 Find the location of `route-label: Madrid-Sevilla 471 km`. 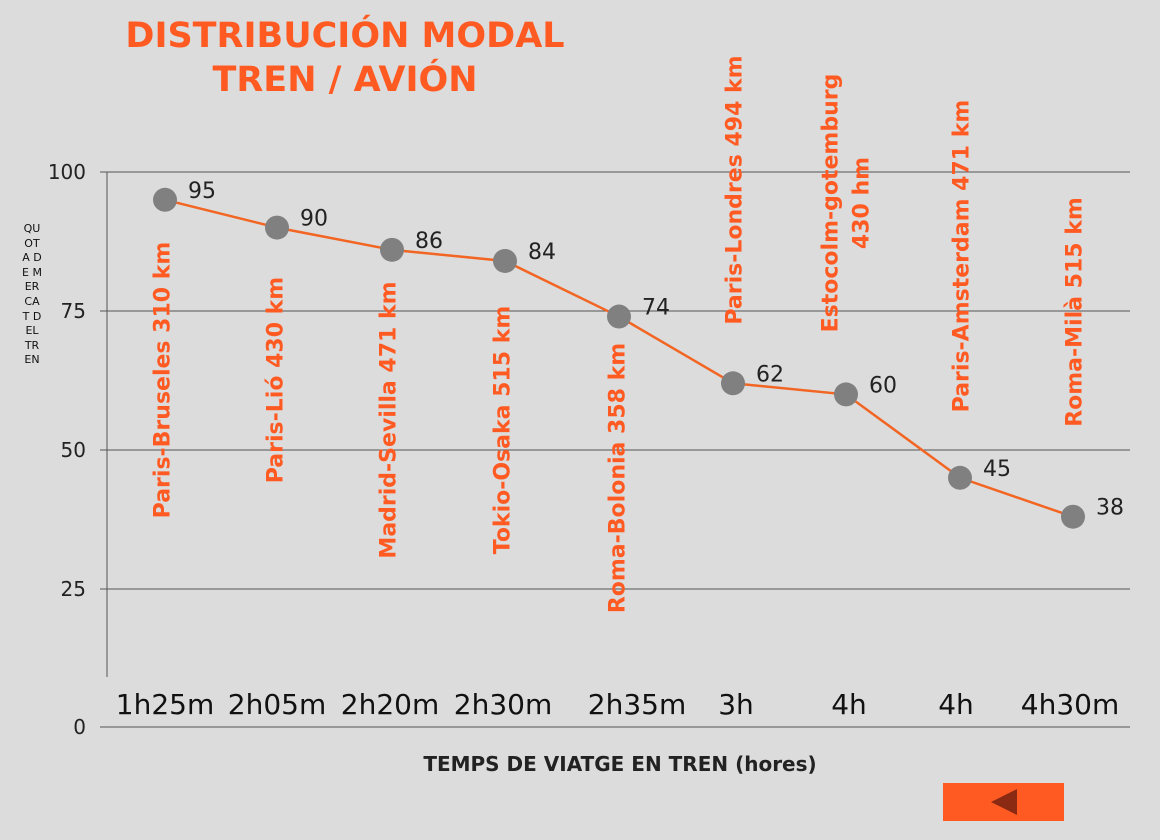

route-label: Madrid-Sevilla 471 km is located at coordinates (389, 419).